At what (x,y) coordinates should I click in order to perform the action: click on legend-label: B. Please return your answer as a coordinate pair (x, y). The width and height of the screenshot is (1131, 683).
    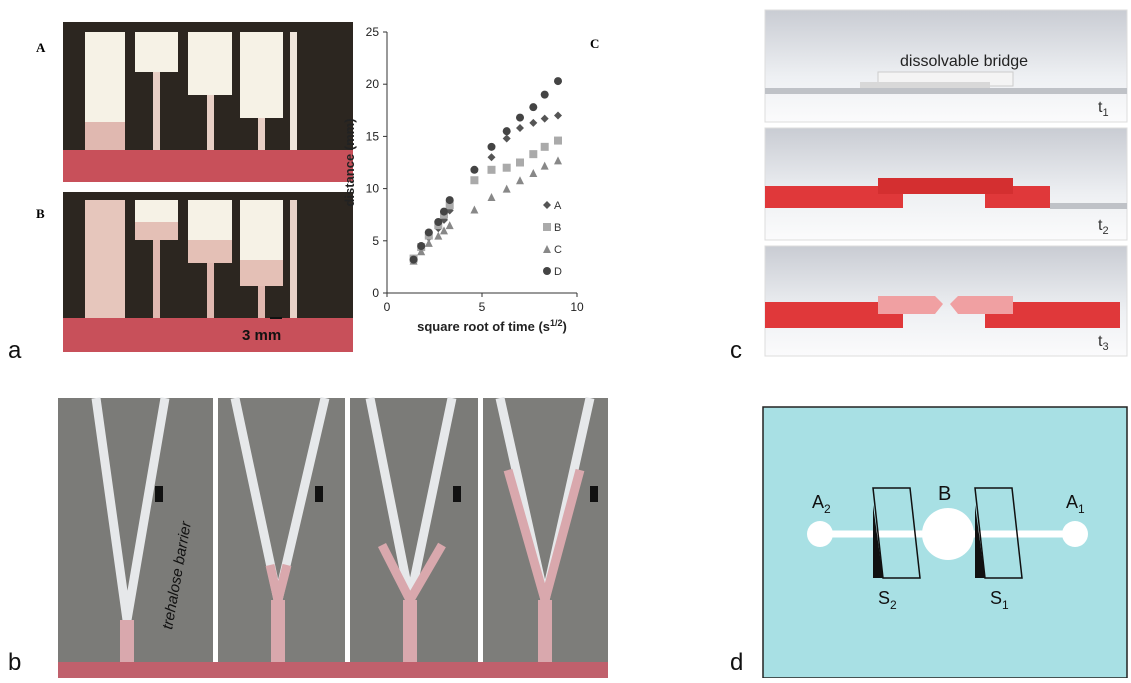
    Looking at the image, I should click on (557, 228).